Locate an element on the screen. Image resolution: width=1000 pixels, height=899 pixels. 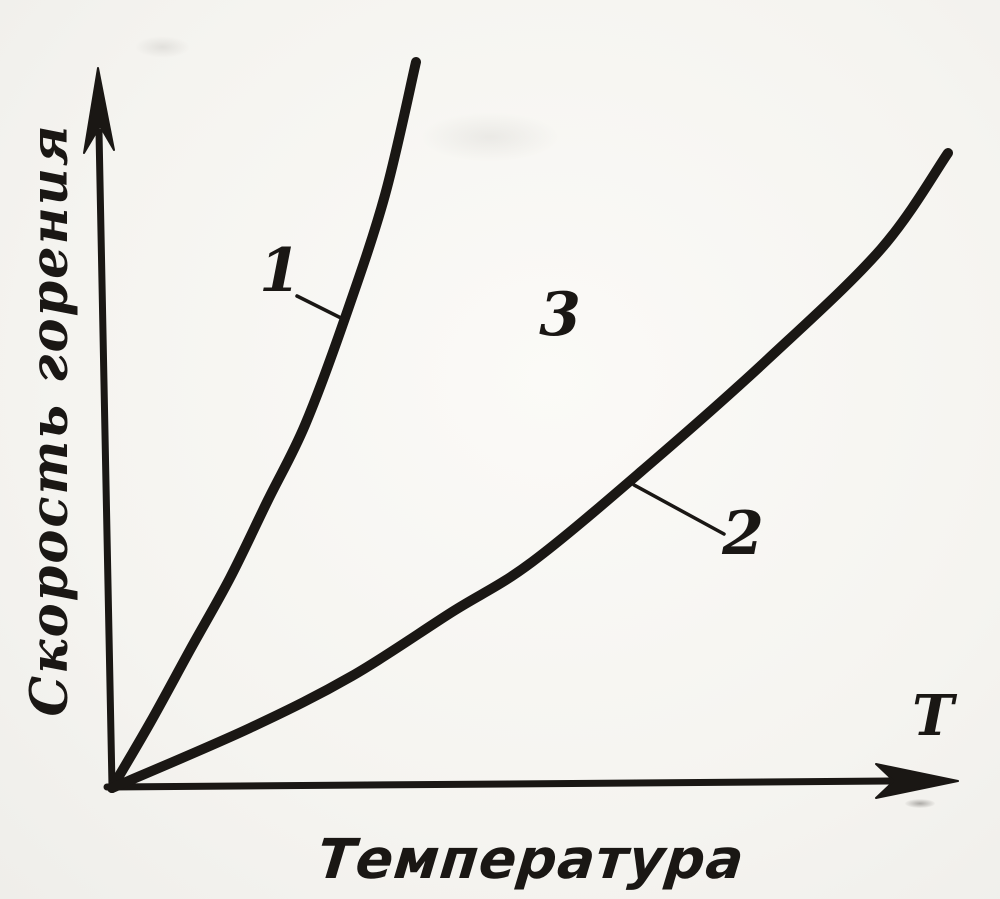
x-axis-arrowhead-icon is located at coordinates (917, 781).